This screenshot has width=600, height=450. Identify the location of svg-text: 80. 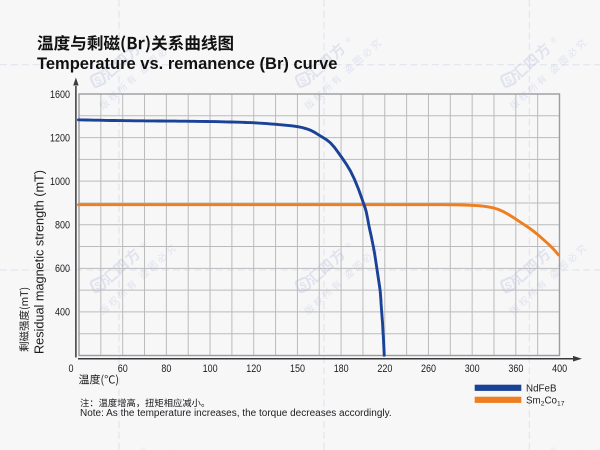
(166, 369).